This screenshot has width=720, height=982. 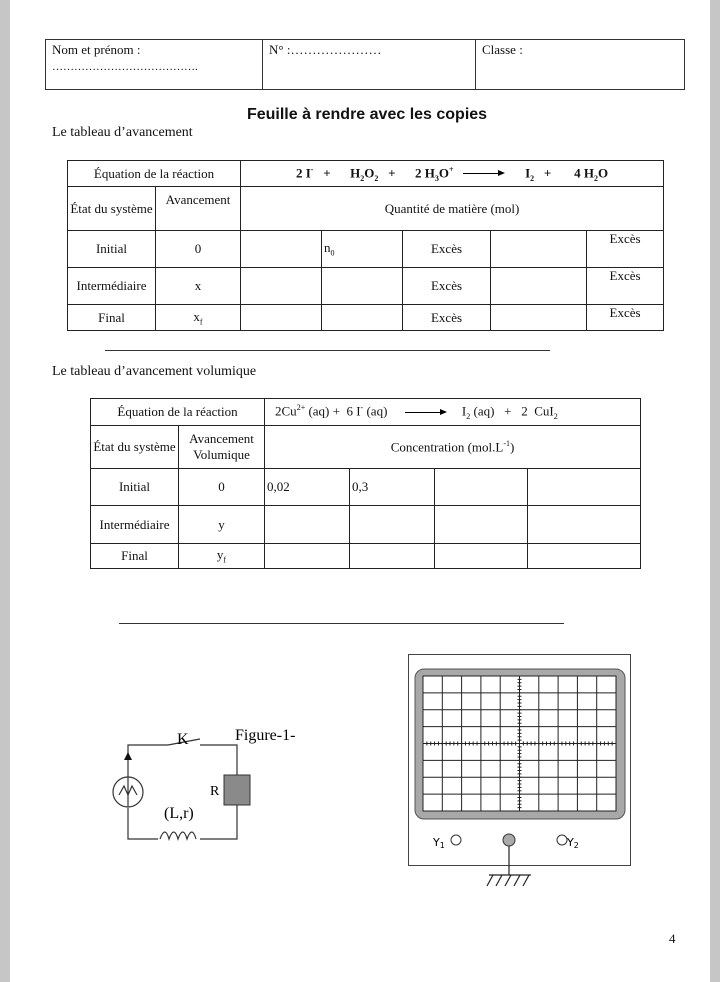 What do you see at coordinates (367, 114) in the screenshot?
I see `page-title: Feuille à rendre avec les copies` at bounding box center [367, 114].